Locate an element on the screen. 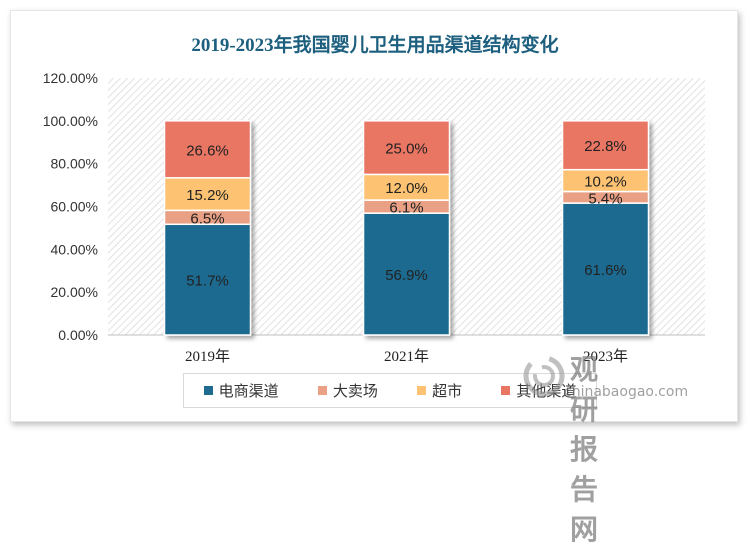 The height and width of the screenshot is (548, 750). y-tick-label: 0.00% is located at coordinates (78, 335).